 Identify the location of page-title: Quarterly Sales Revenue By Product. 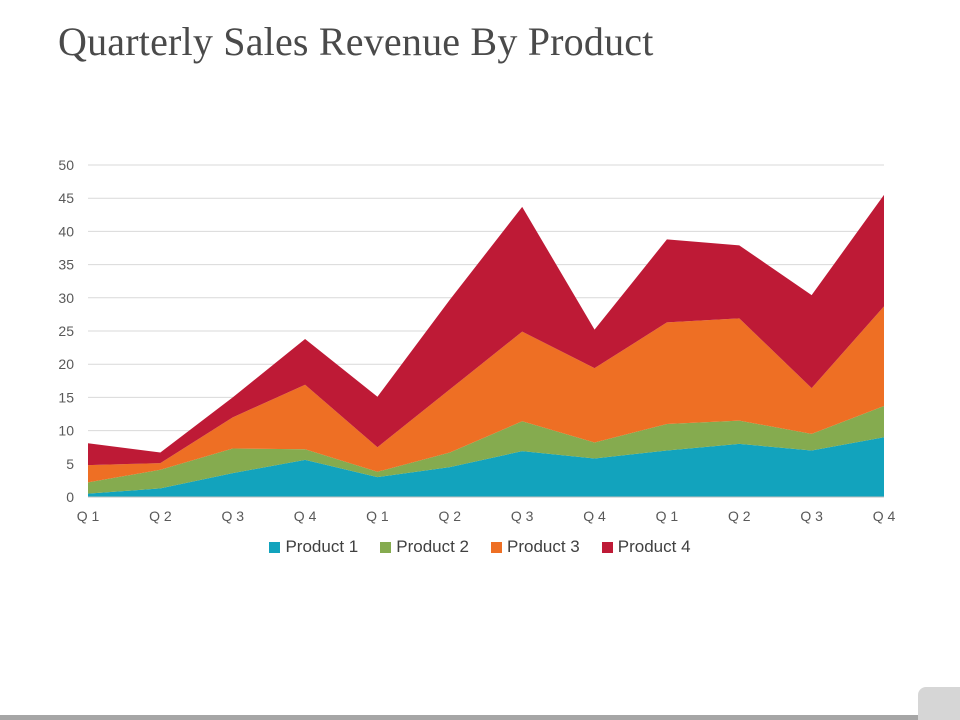
(356, 41).